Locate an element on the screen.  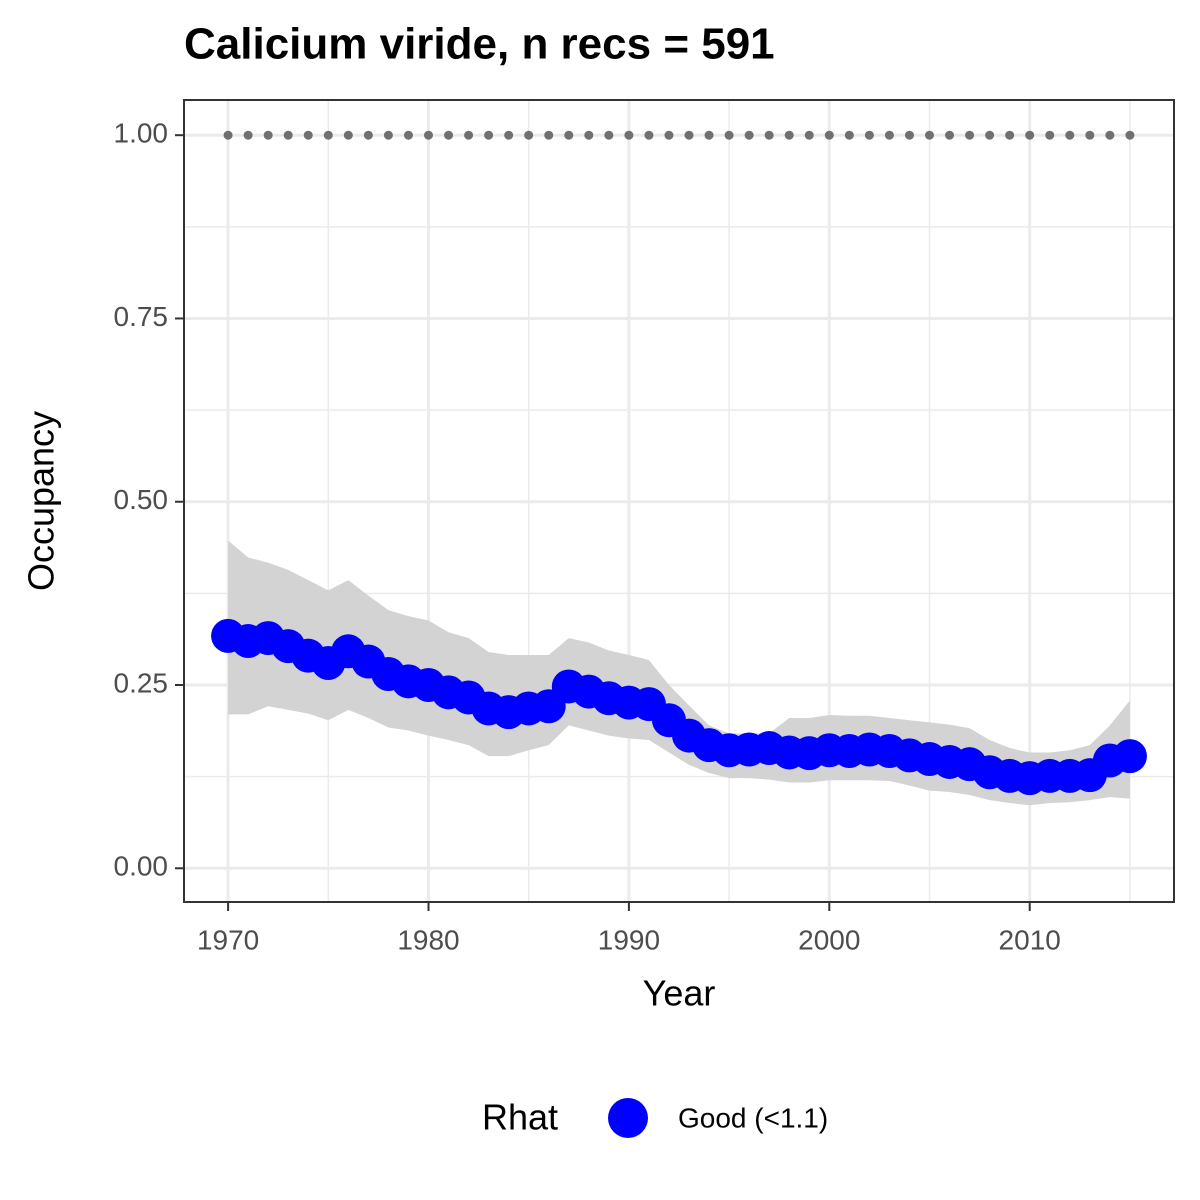
x-tick-label: 1970 is located at coordinates (228, 939).